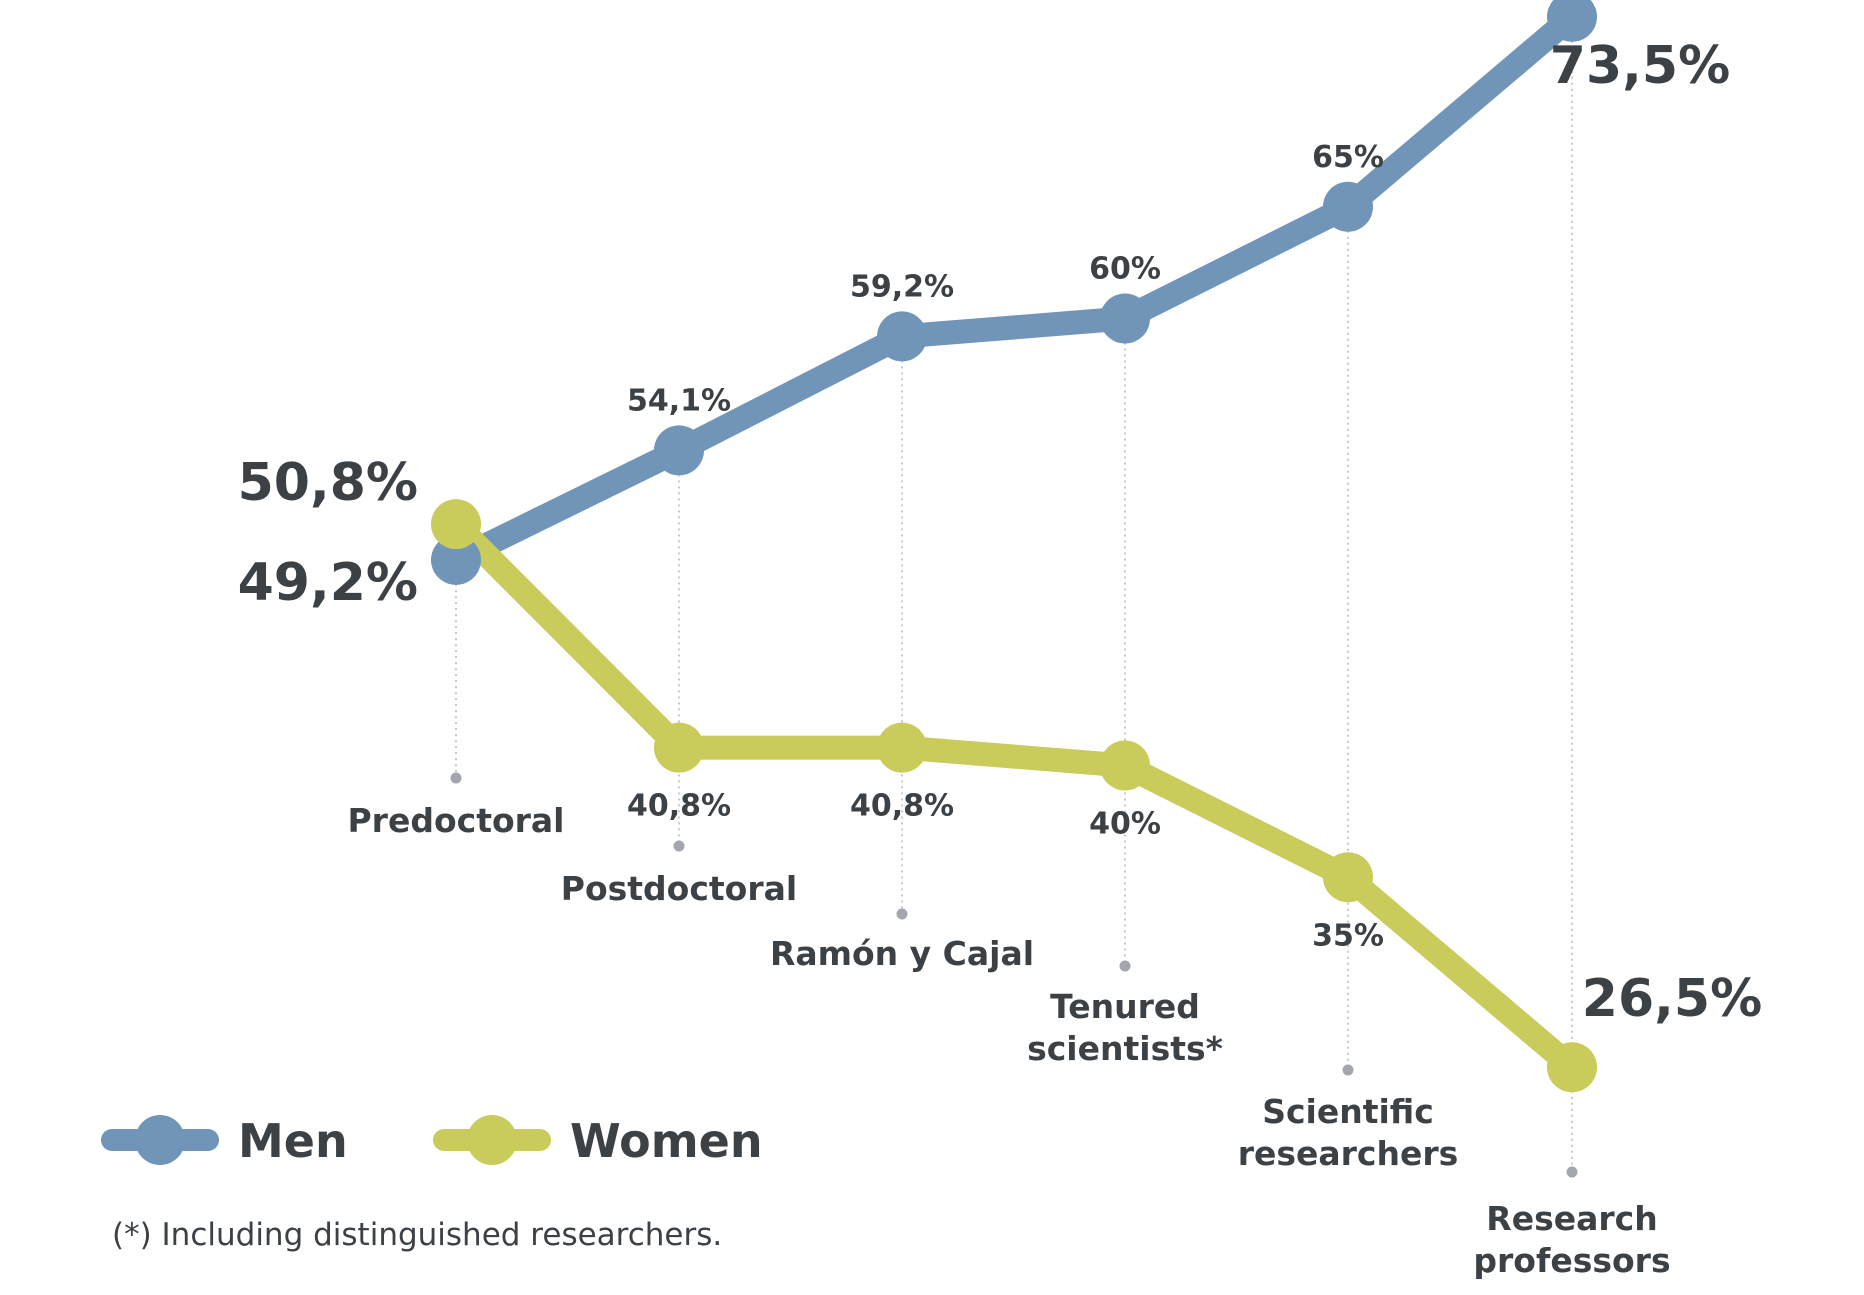  What do you see at coordinates (1348, 1111) in the screenshot?
I see `category-label: Scientific` at bounding box center [1348, 1111].